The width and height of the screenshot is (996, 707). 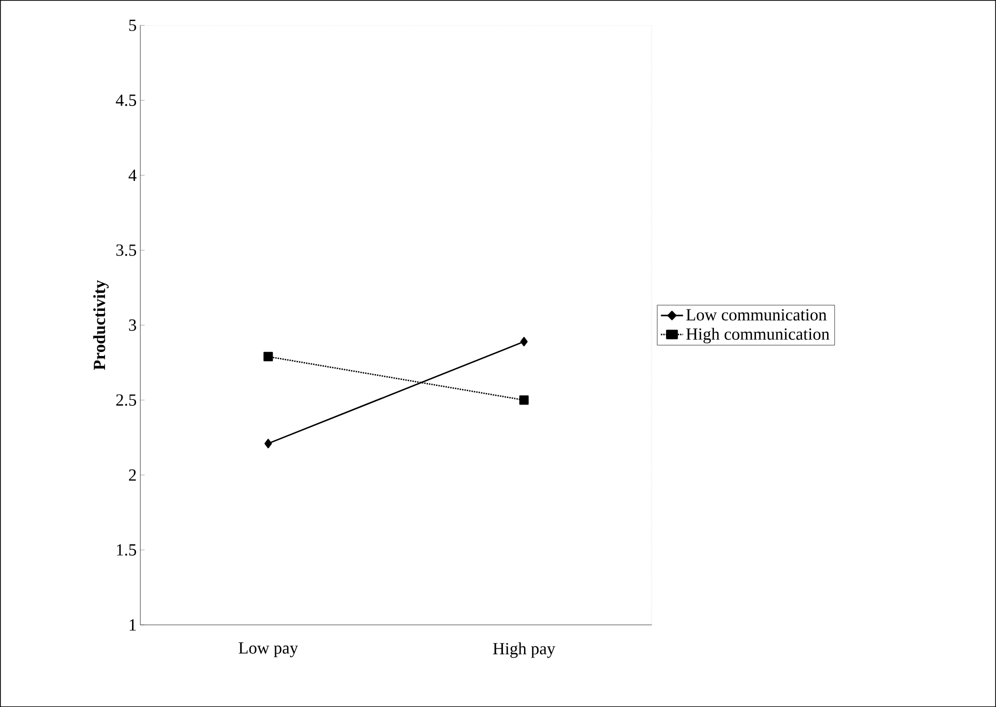 What do you see at coordinates (132, 475) in the screenshot?
I see `y-tick-label: 2` at bounding box center [132, 475].